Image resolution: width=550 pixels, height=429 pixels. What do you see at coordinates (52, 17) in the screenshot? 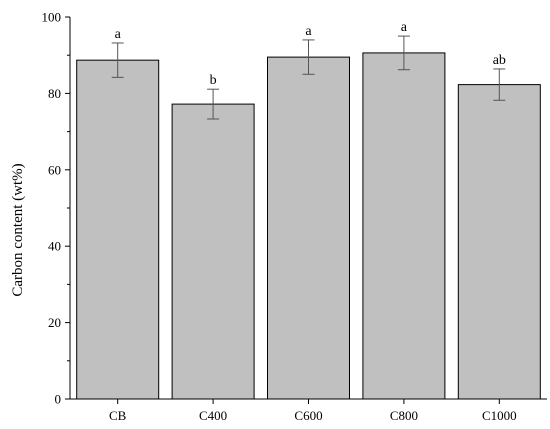
I see `y-tick-label-5: 100` at bounding box center [52, 17].